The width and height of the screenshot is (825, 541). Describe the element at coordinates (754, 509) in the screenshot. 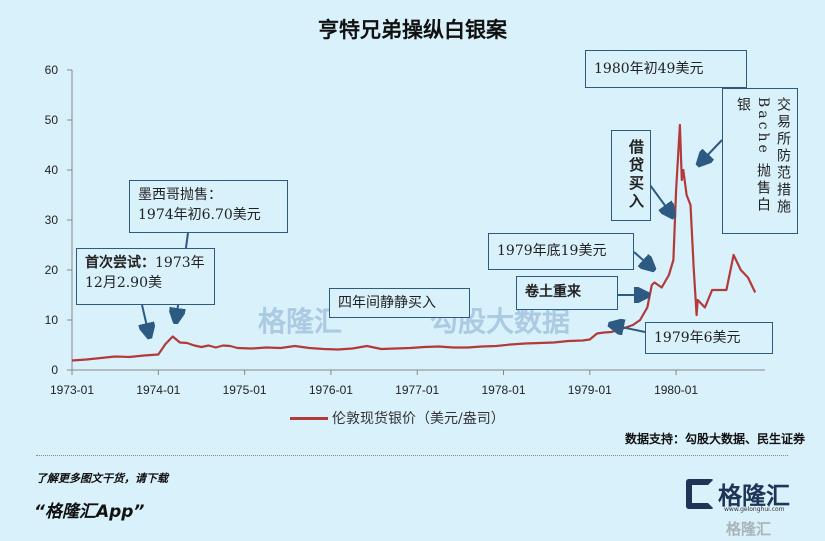

I see `logo-url: www.gelonghui.com` at that location.